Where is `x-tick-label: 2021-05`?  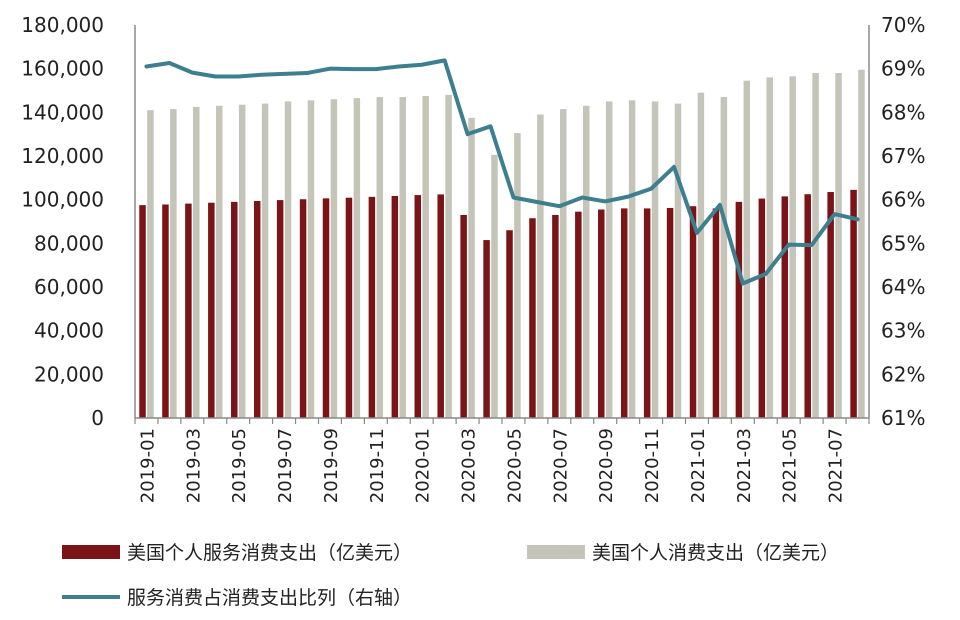 x-tick-label: 2021-05 is located at coordinates (790, 465).